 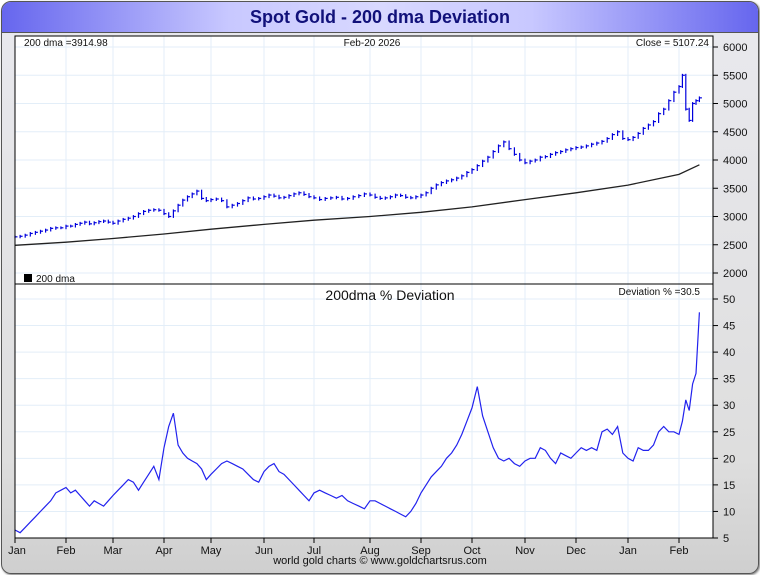 What do you see at coordinates (729, 327) in the screenshot?
I see `y-tick-label: 45` at bounding box center [729, 327].